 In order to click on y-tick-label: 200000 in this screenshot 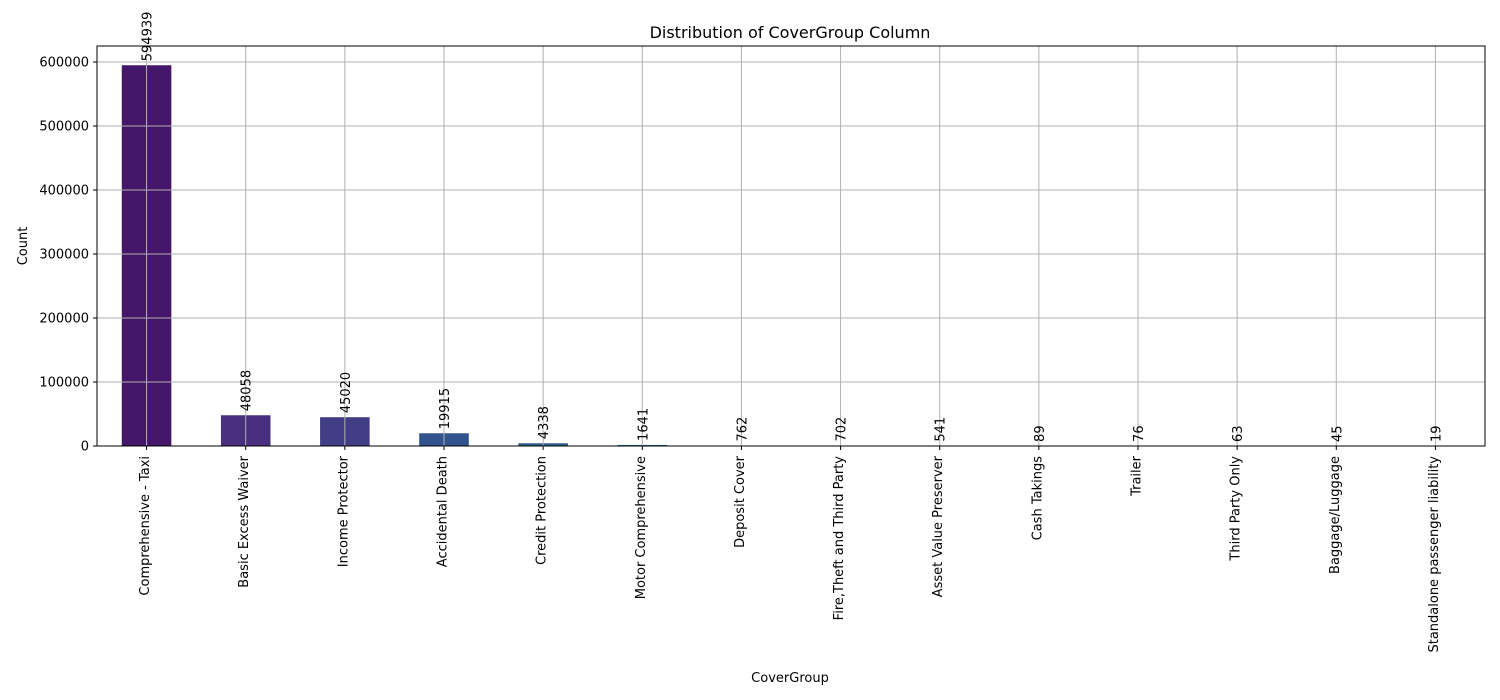, I will do `click(64, 319)`.